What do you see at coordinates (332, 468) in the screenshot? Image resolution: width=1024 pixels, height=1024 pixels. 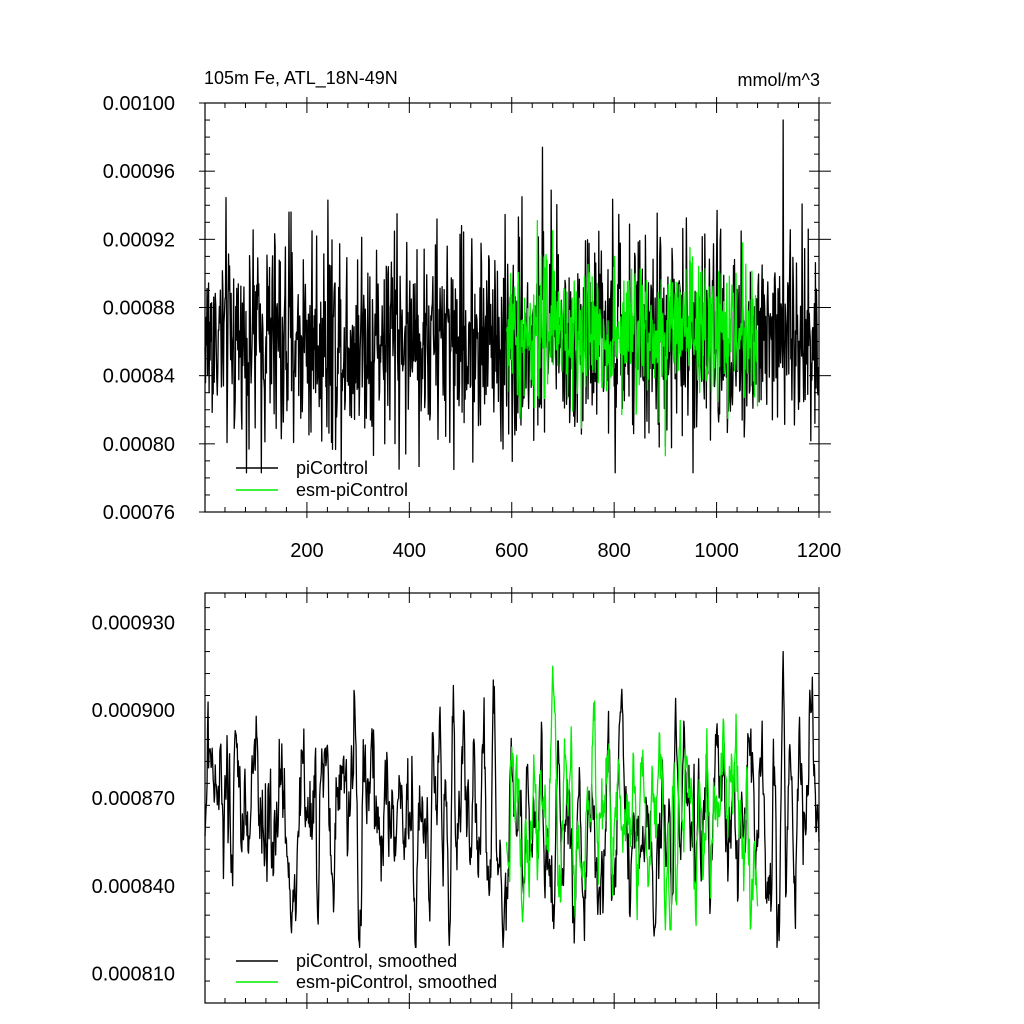 I see `legend-label-picontrol: piControl` at bounding box center [332, 468].